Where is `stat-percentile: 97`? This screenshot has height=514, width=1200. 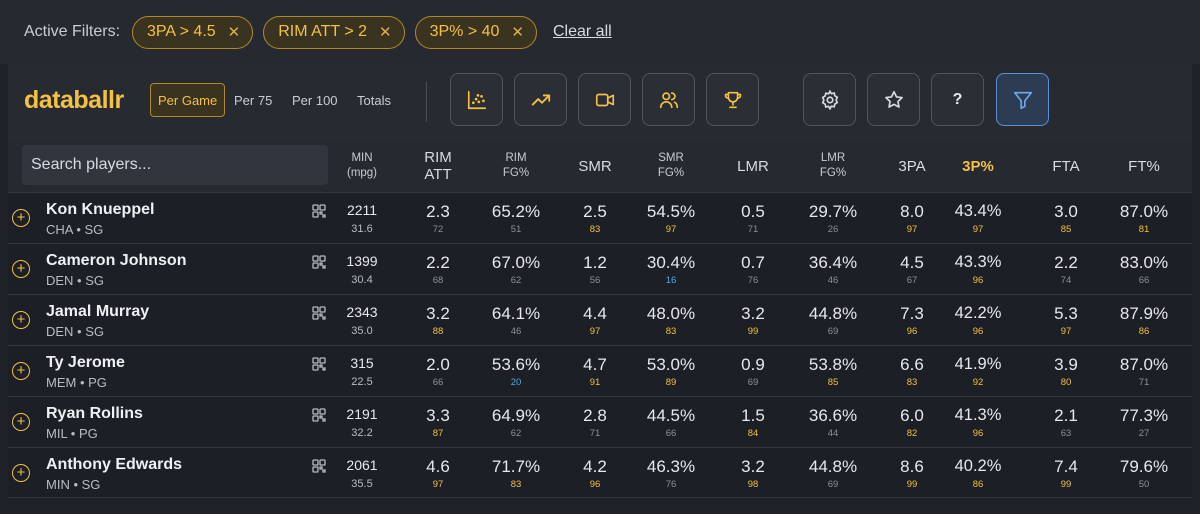 stat-percentile: 97 is located at coordinates (978, 229).